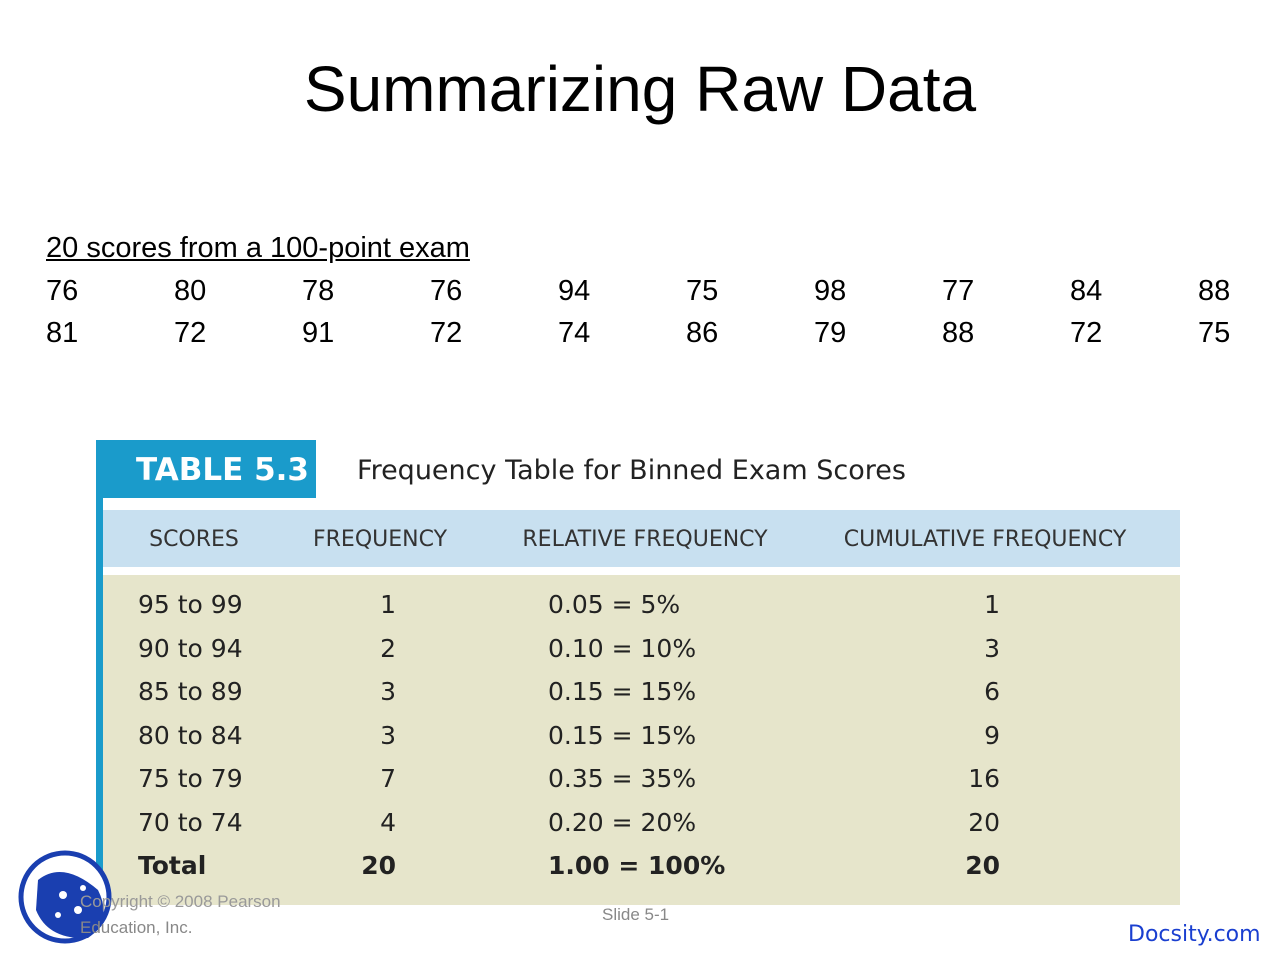  I want to click on slide-number: Slide 5-1, so click(636, 914).